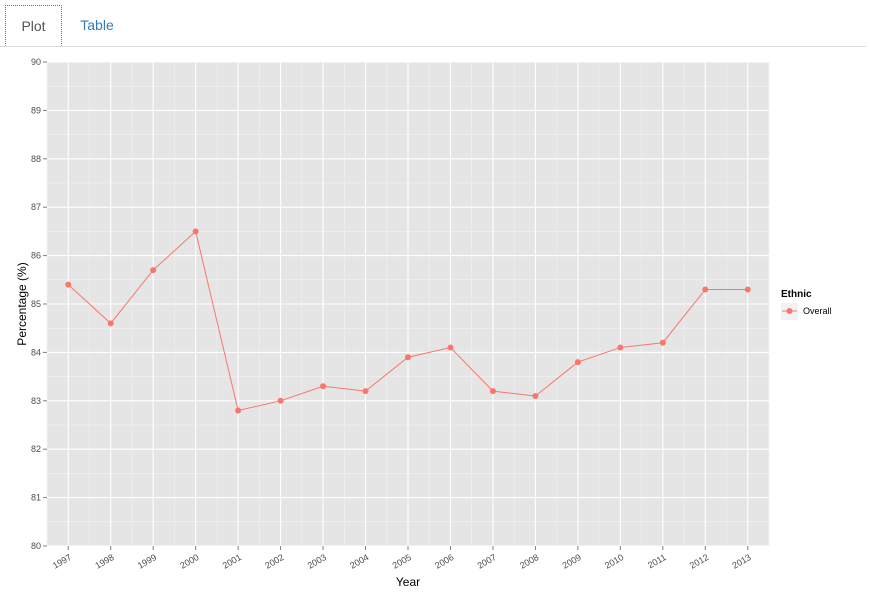 The height and width of the screenshot is (596, 870). What do you see at coordinates (36, 546) in the screenshot?
I see `y-tick-label: 80` at bounding box center [36, 546].